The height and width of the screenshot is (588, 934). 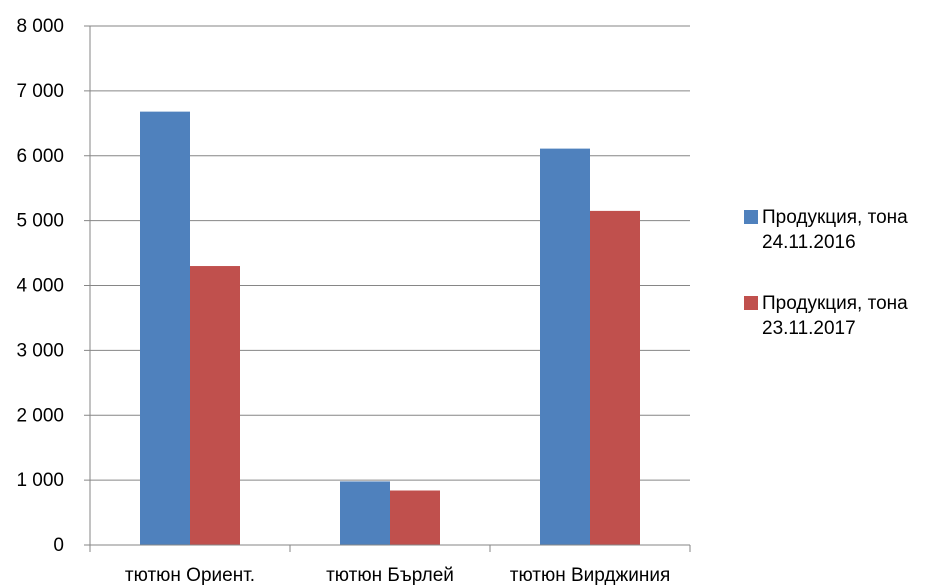 I want to click on y-tick-label: 8 000, so click(x=40, y=26).